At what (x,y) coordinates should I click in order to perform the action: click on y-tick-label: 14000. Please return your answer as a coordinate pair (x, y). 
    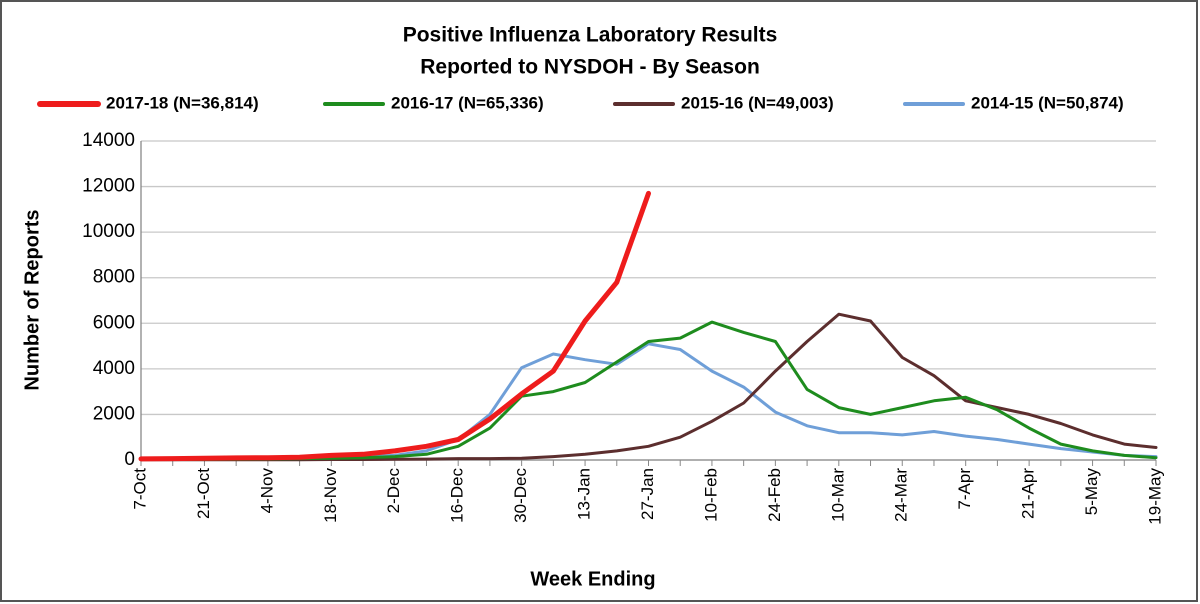
    Looking at the image, I should click on (108, 140).